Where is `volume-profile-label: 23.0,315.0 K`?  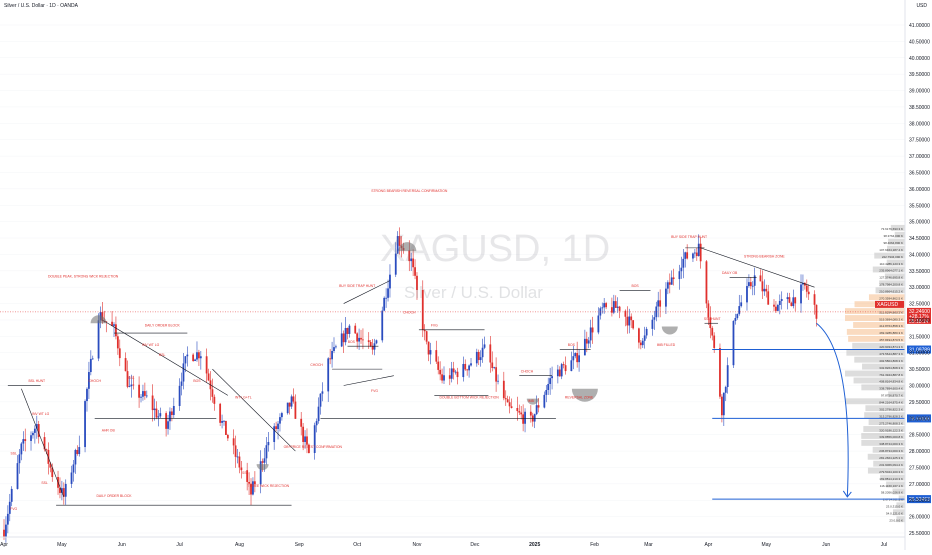
volume-profile-label: 23.0,315.0 K is located at coordinates (894, 507).